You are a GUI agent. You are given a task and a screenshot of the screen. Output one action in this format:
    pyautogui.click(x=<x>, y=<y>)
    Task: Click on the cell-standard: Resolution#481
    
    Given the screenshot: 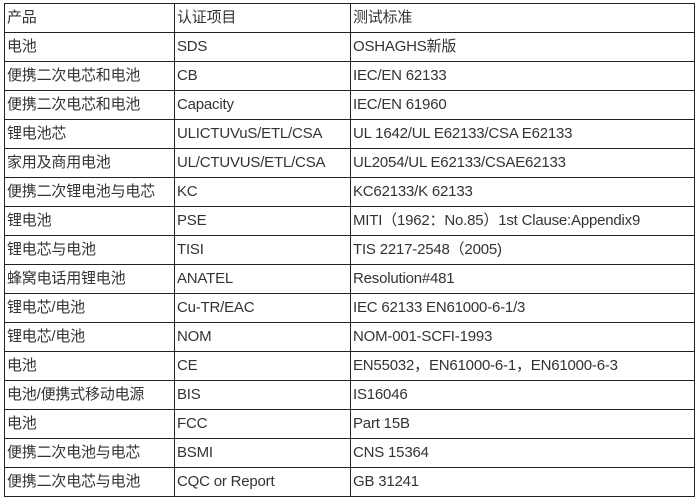 What is the action you would take?
    pyautogui.click(x=522, y=279)
    